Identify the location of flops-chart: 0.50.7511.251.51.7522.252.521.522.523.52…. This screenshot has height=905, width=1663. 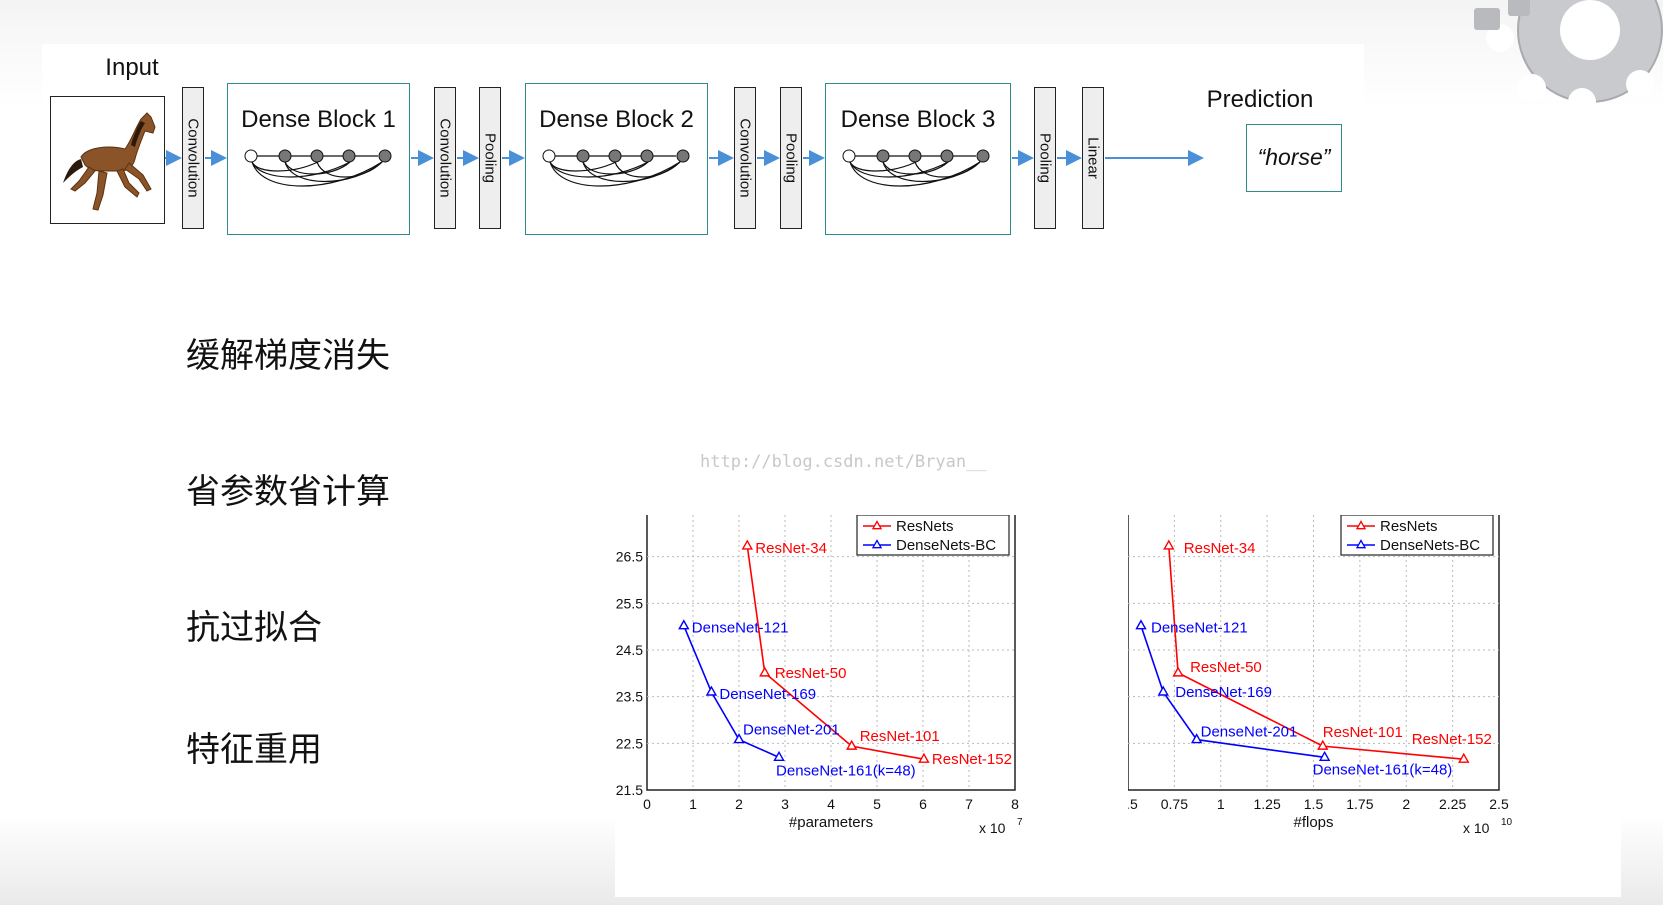
(1320, 675).